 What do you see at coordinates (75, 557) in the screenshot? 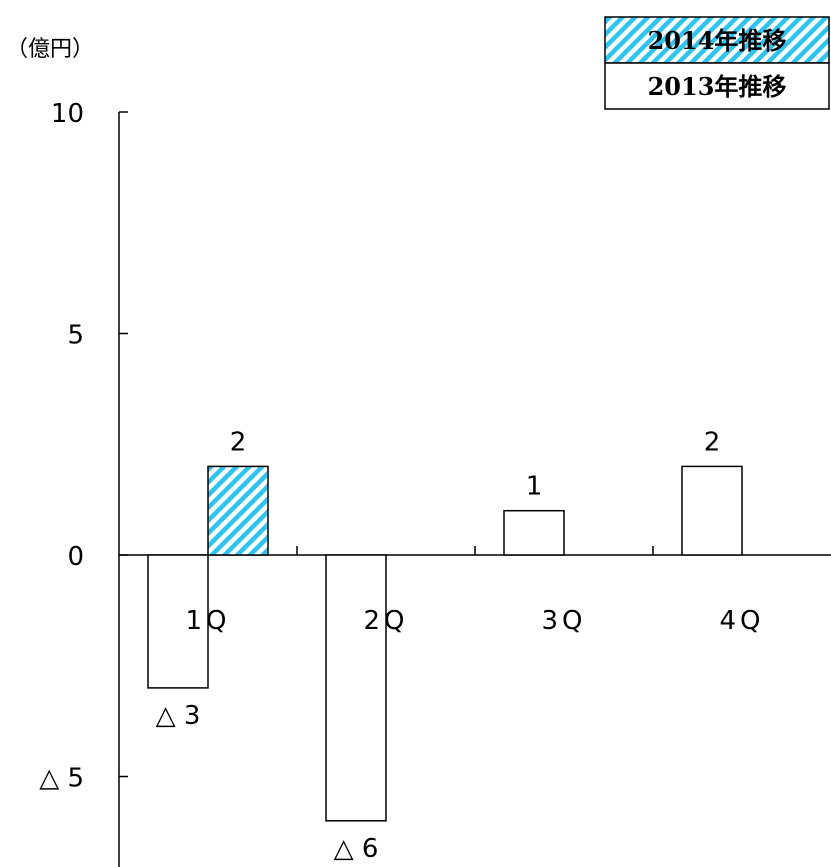
I see `y-tick-label: 0` at bounding box center [75, 557].